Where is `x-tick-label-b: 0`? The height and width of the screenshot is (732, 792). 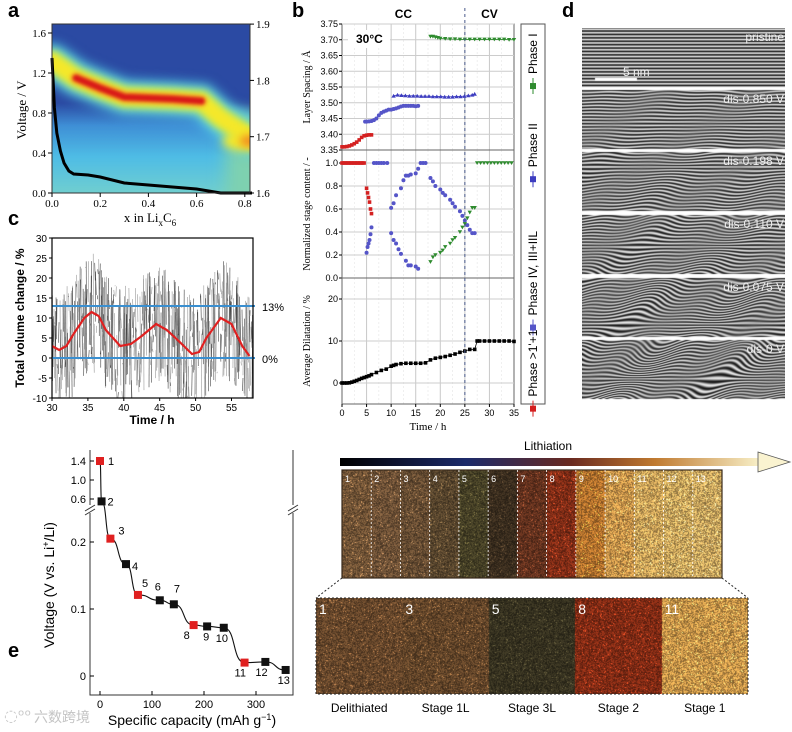
x-tick-label-b: 0 is located at coordinates (341, 413).